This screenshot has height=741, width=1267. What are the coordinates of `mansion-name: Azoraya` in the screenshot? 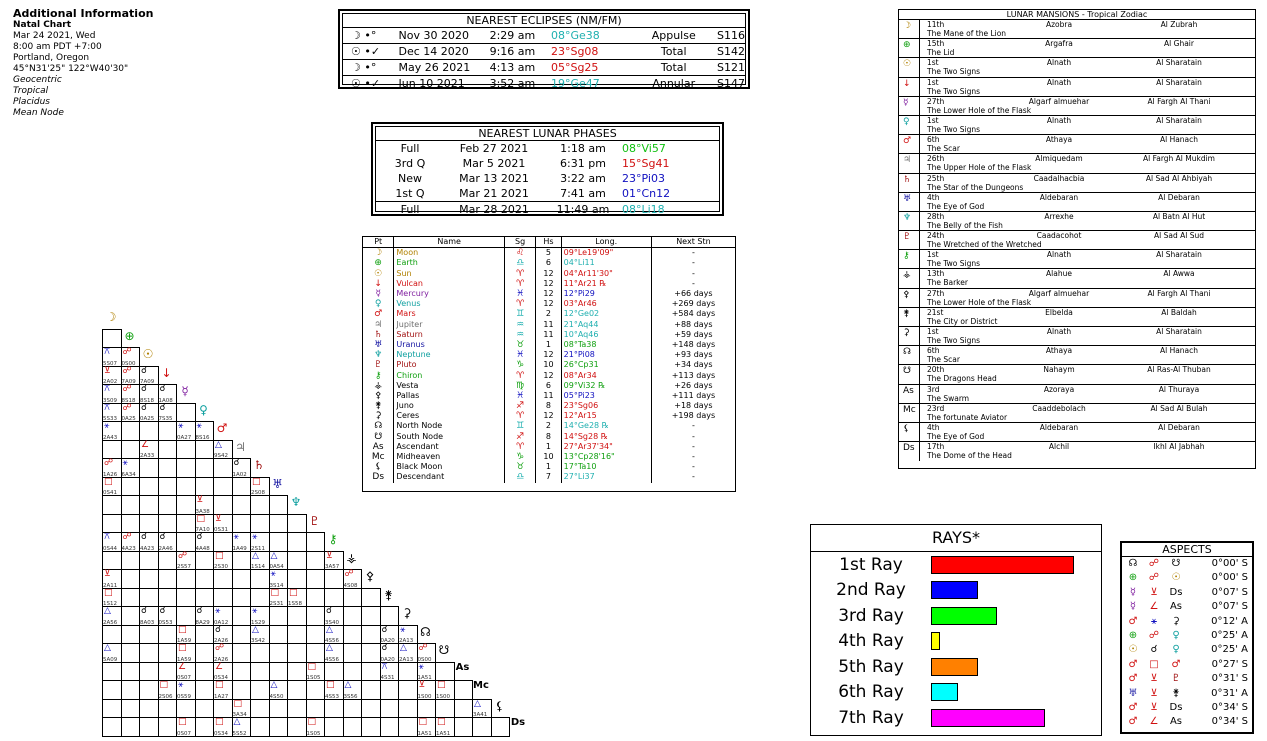 It's located at (1059, 389).